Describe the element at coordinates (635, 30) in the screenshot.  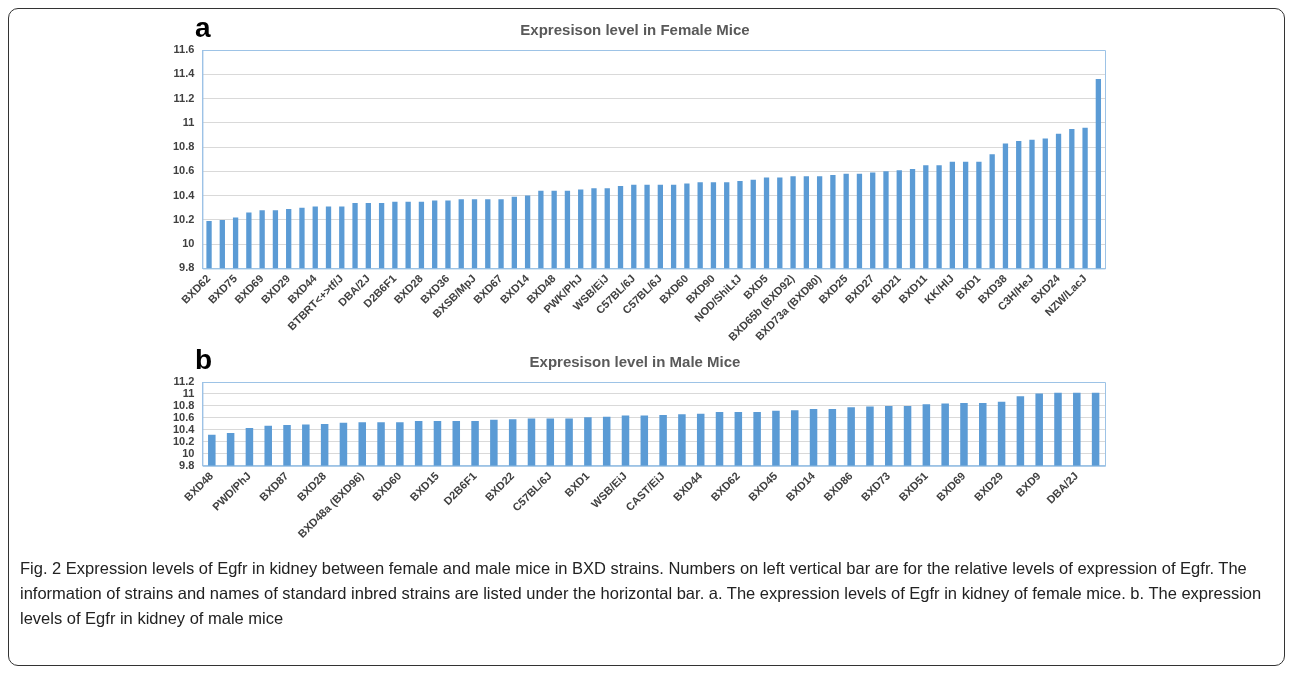
I see `chart-title: Expresison level in Female Mice` at that location.